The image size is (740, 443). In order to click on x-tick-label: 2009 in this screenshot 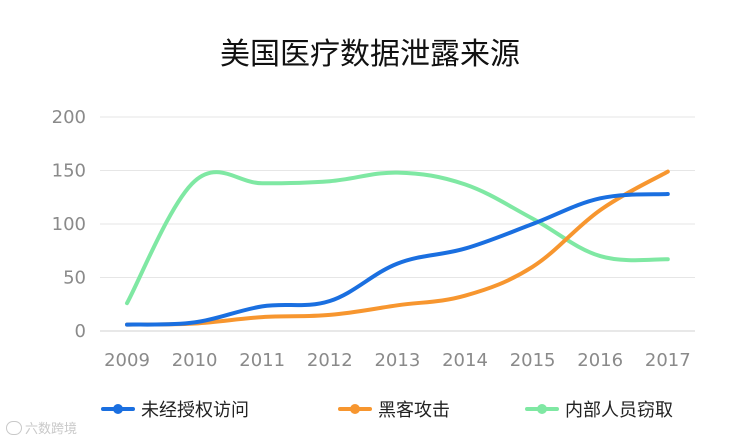, I will do `click(127, 360)`.